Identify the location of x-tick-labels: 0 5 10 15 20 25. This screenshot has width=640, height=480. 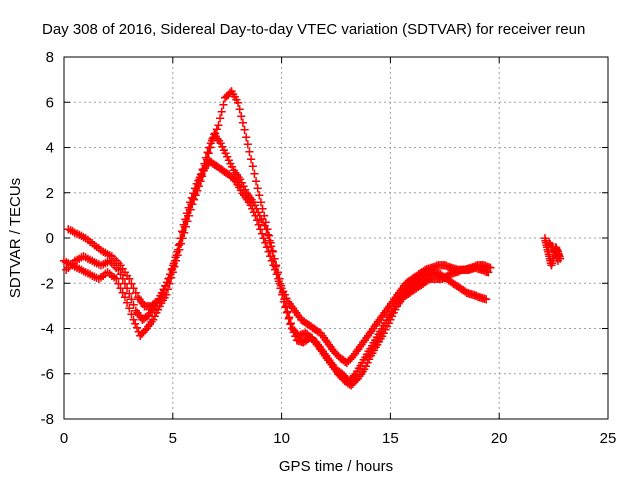
(338, 438).